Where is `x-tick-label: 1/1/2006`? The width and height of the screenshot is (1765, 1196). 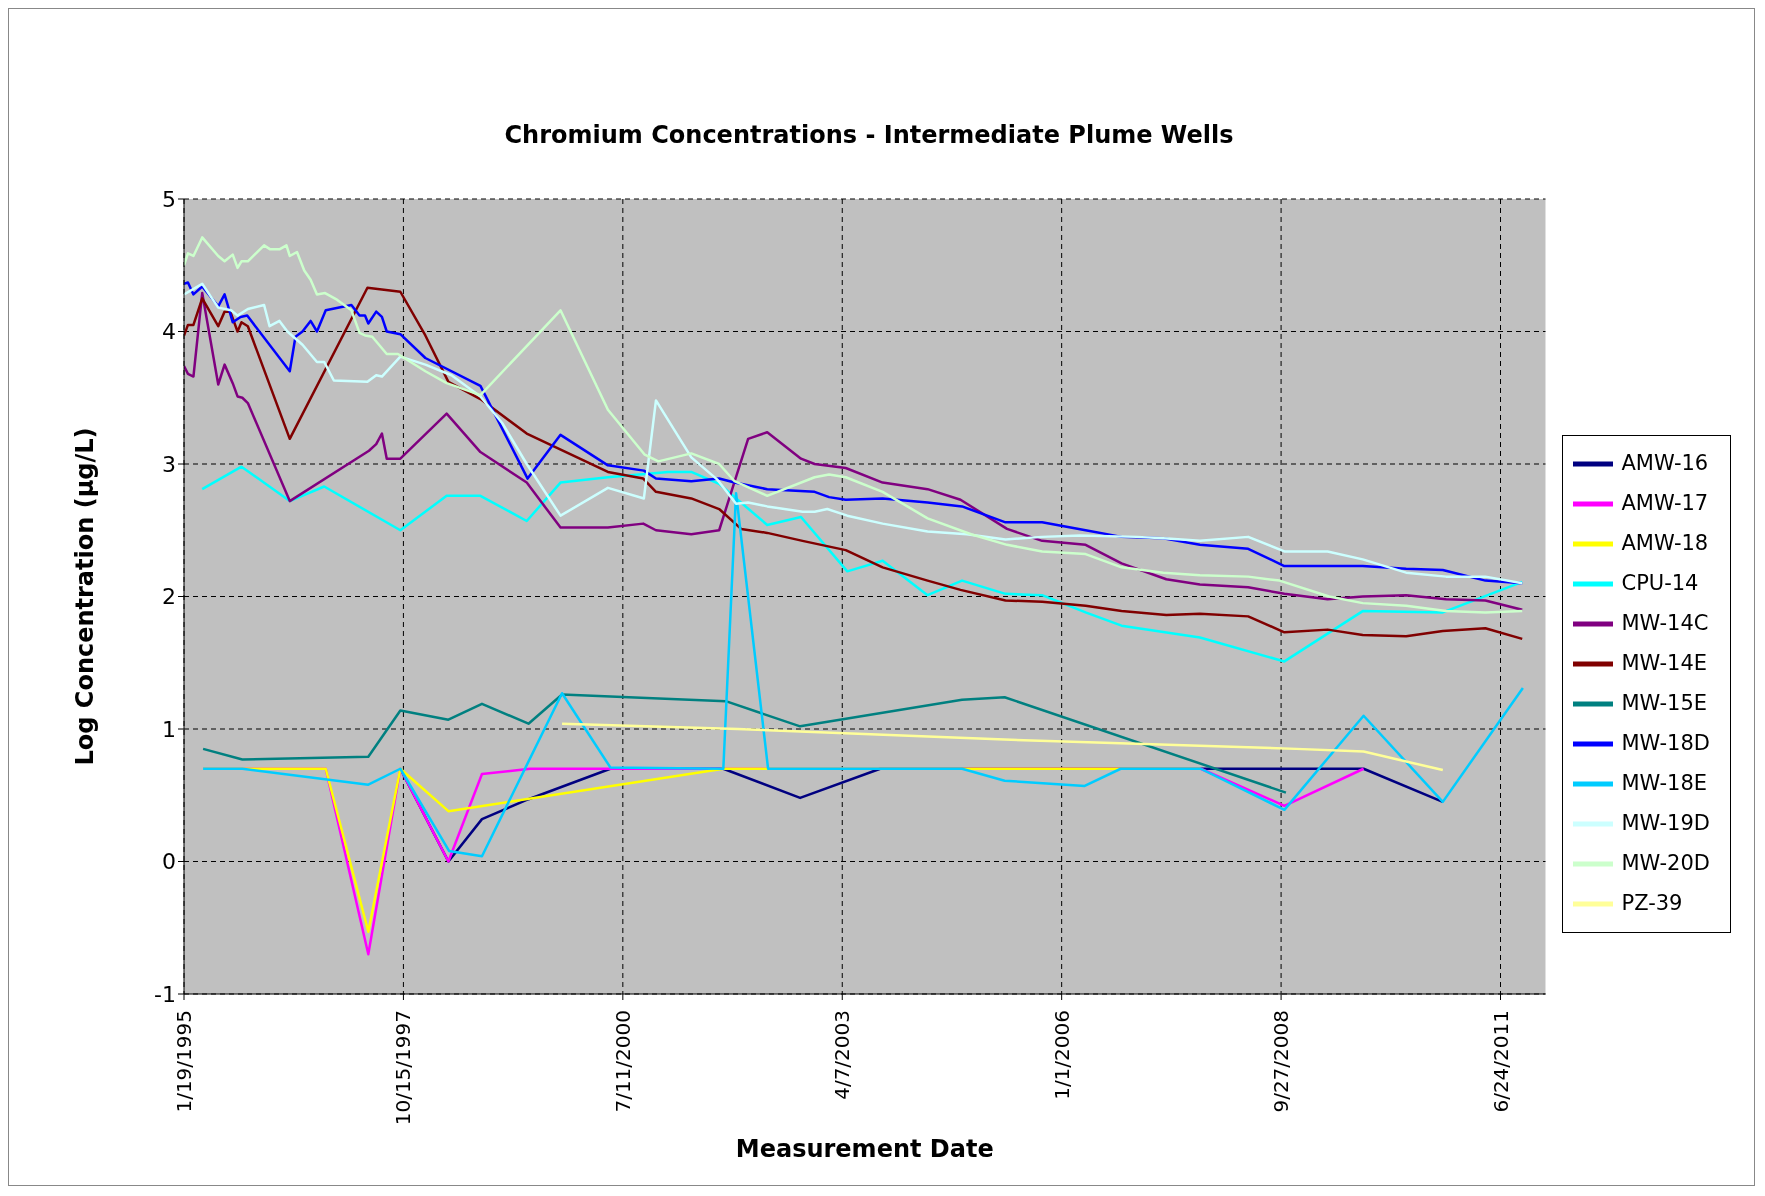 x-tick-label: 1/1/2006 is located at coordinates (1061, 1055).